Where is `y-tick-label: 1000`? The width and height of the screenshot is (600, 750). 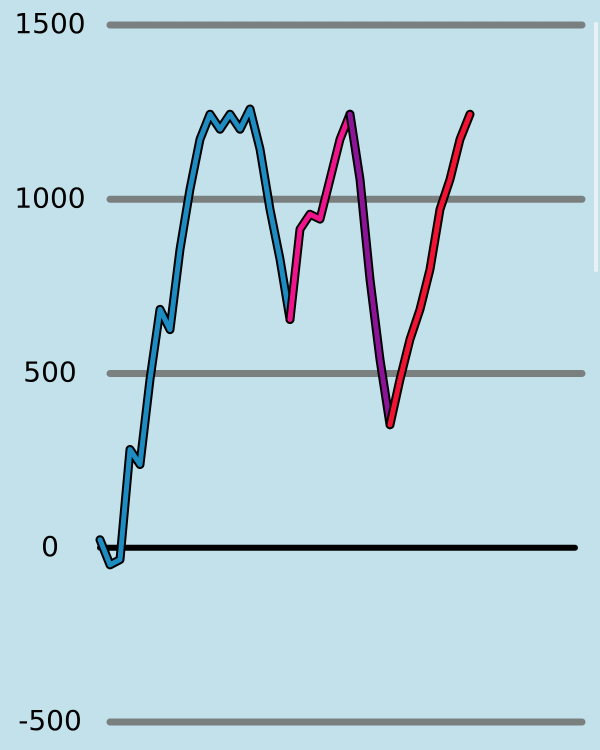
y-tick-label: 1000 is located at coordinates (49, 197).